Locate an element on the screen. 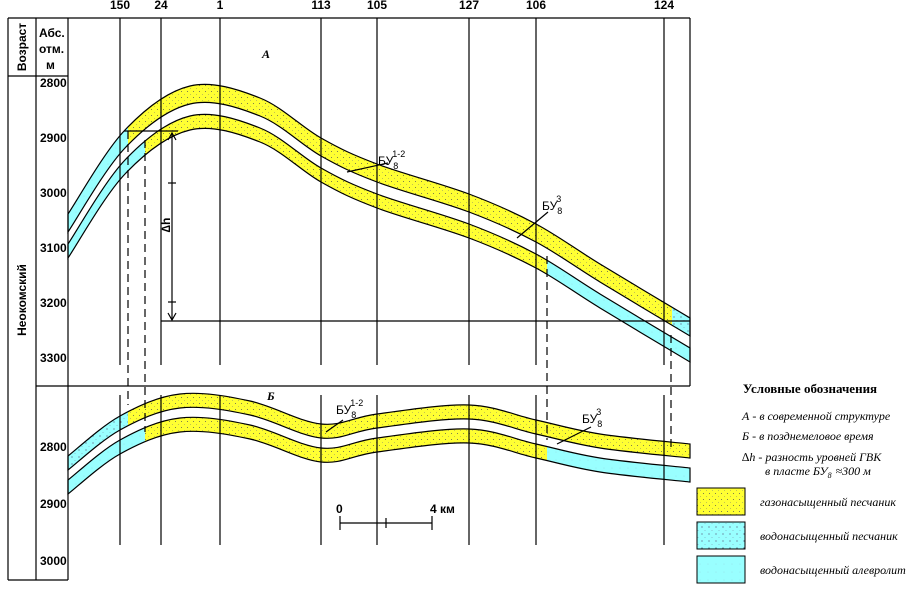 The height and width of the screenshot is (593, 918). well-label: 106 is located at coordinates (536, 6).